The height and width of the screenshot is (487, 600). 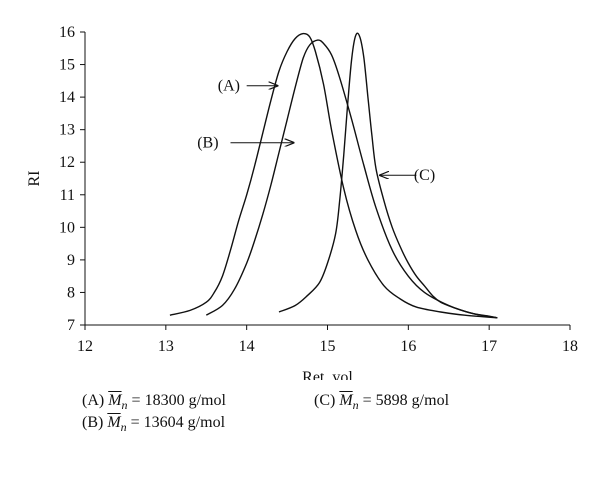 What do you see at coordinates (67, 162) in the screenshot?
I see `y-tick-label: 12` at bounding box center [67, 162].